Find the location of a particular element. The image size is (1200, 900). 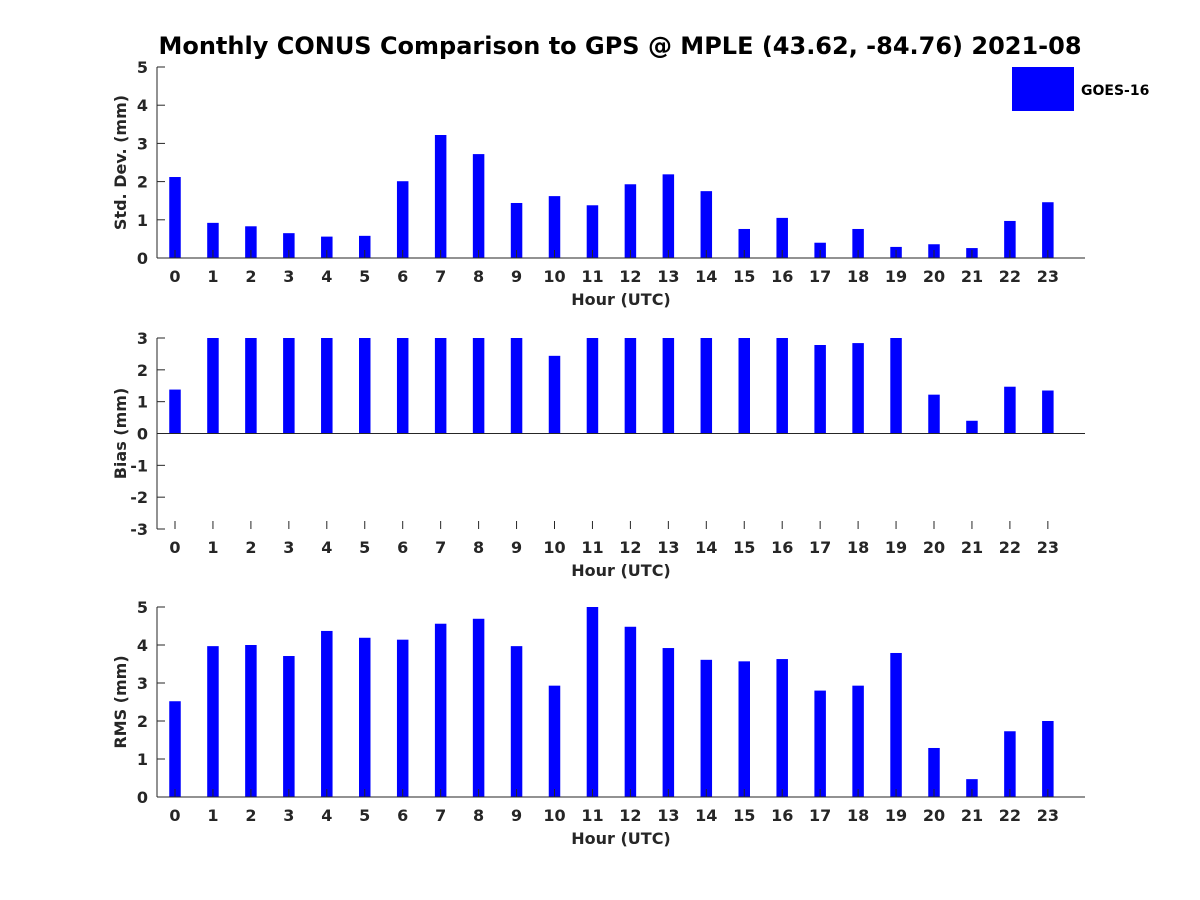

legend-label: GOES-16 is located at coordinates (1115, 91).